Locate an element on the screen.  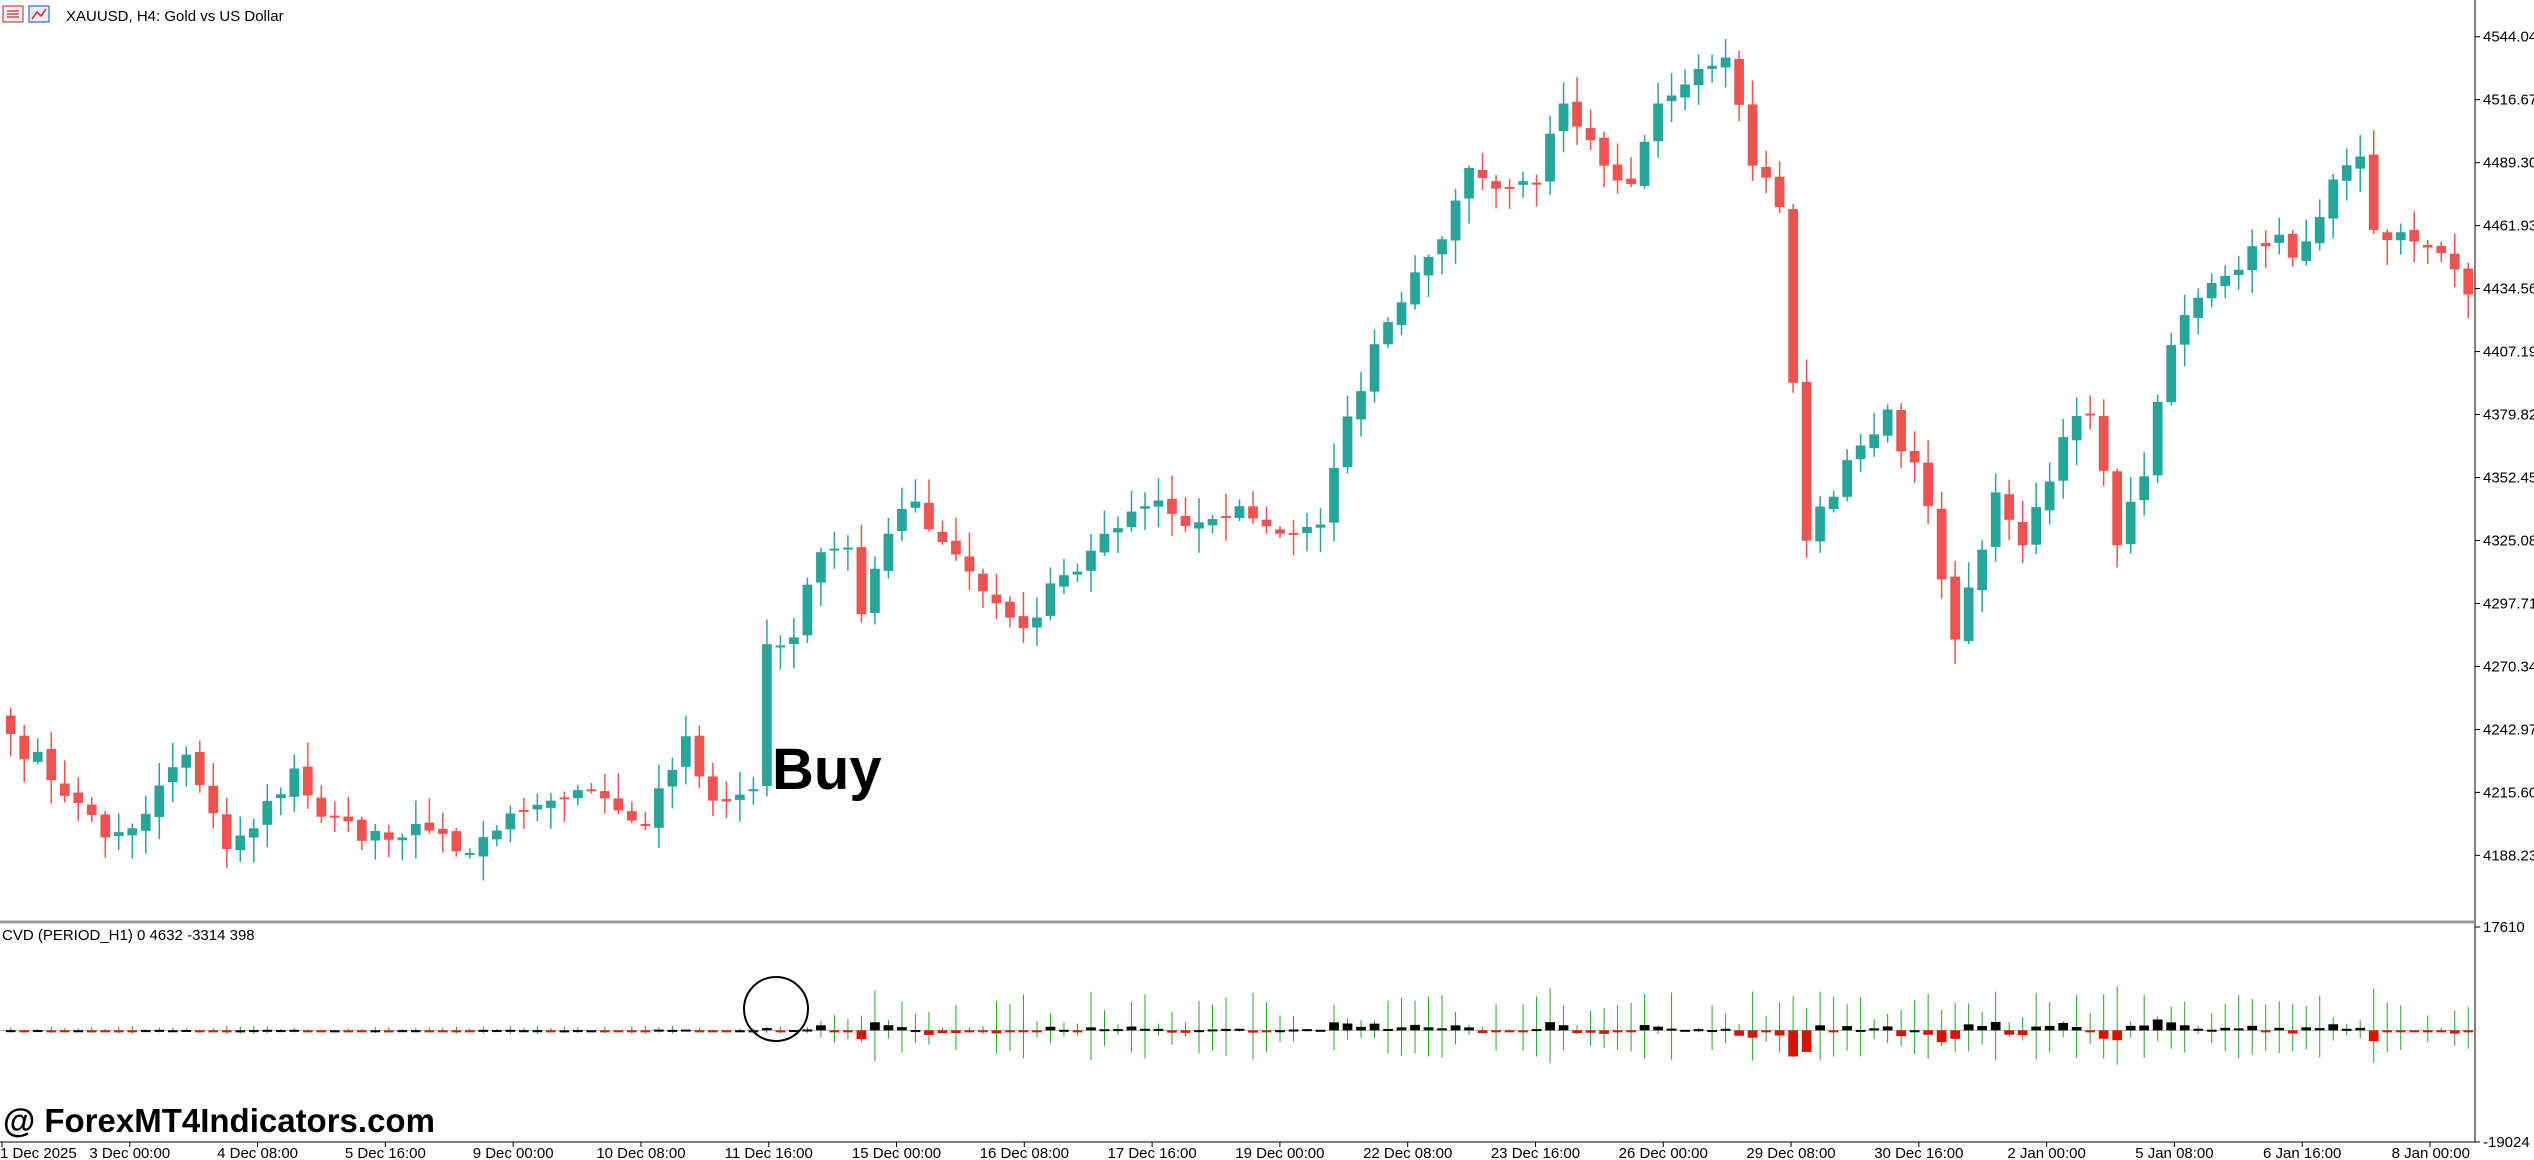
chart-list-icon is located at coordinates (13, 14).